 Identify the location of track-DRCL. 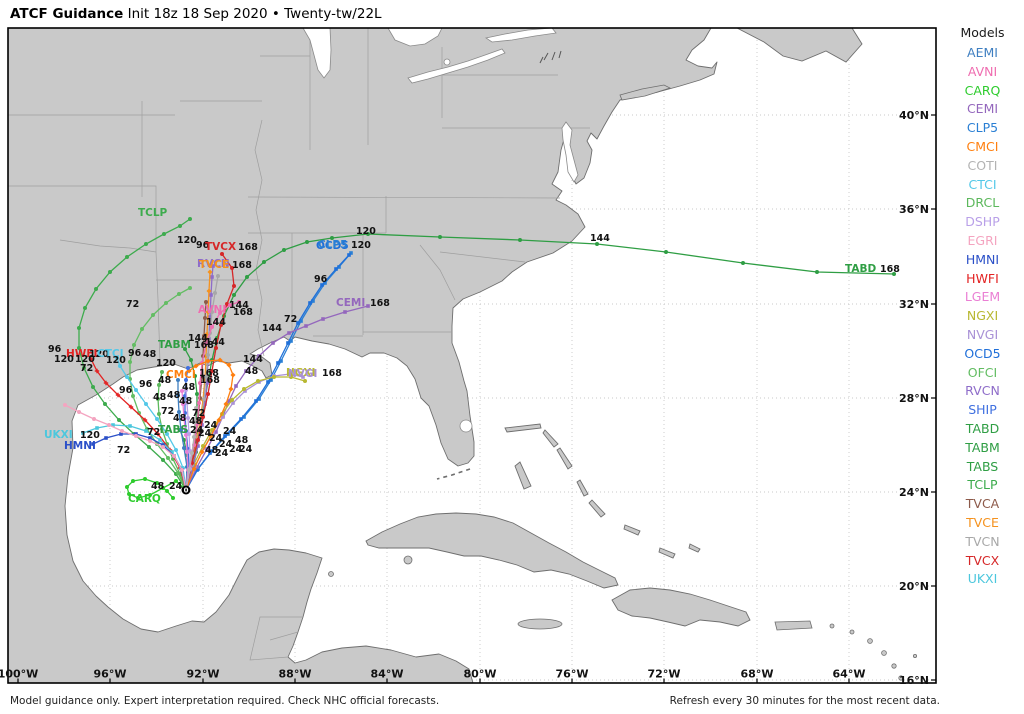
(172, 431).